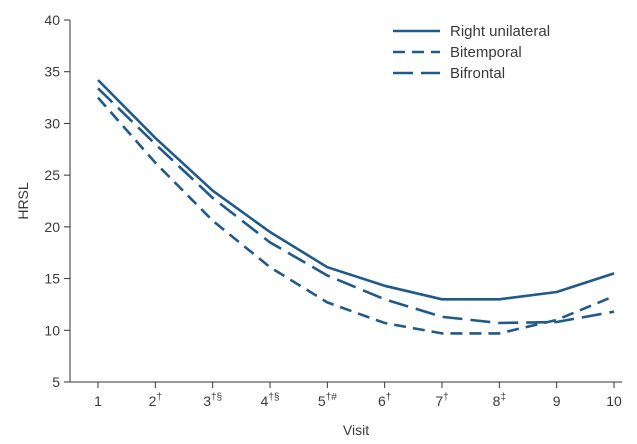 The height and width of the screenshot is (444, 637). Describe the element at coordinates (52, 123) in the screenshot. I see `y-tick-label: 30` at that location.